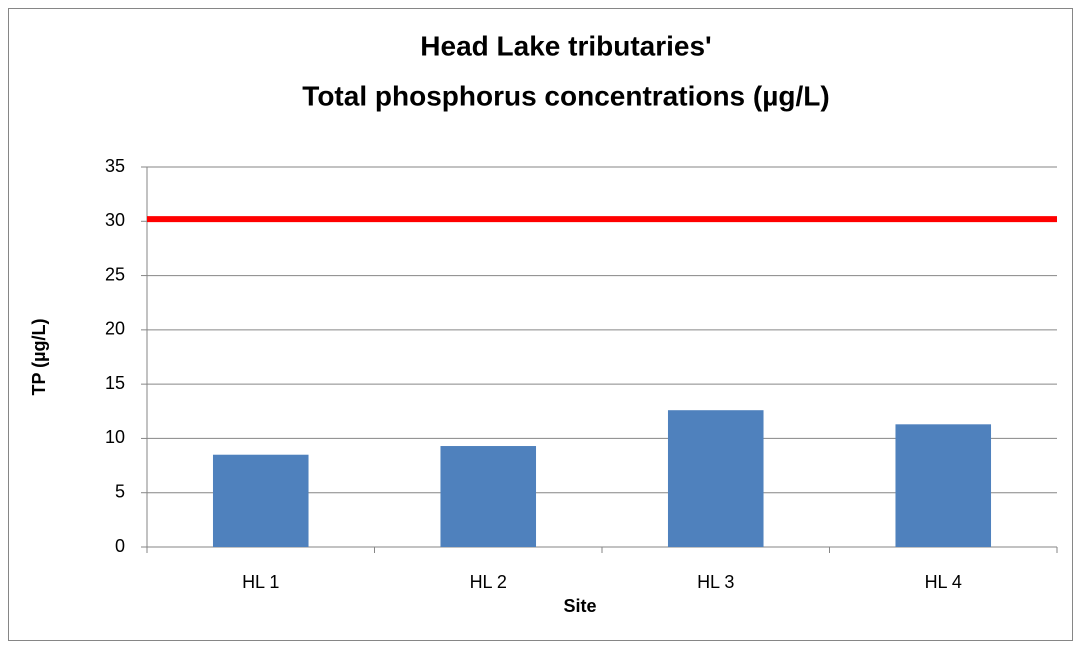  Describe the element at coordinates (115, 383) in the screenshot. I see `y-tick-label: 15` at that location.